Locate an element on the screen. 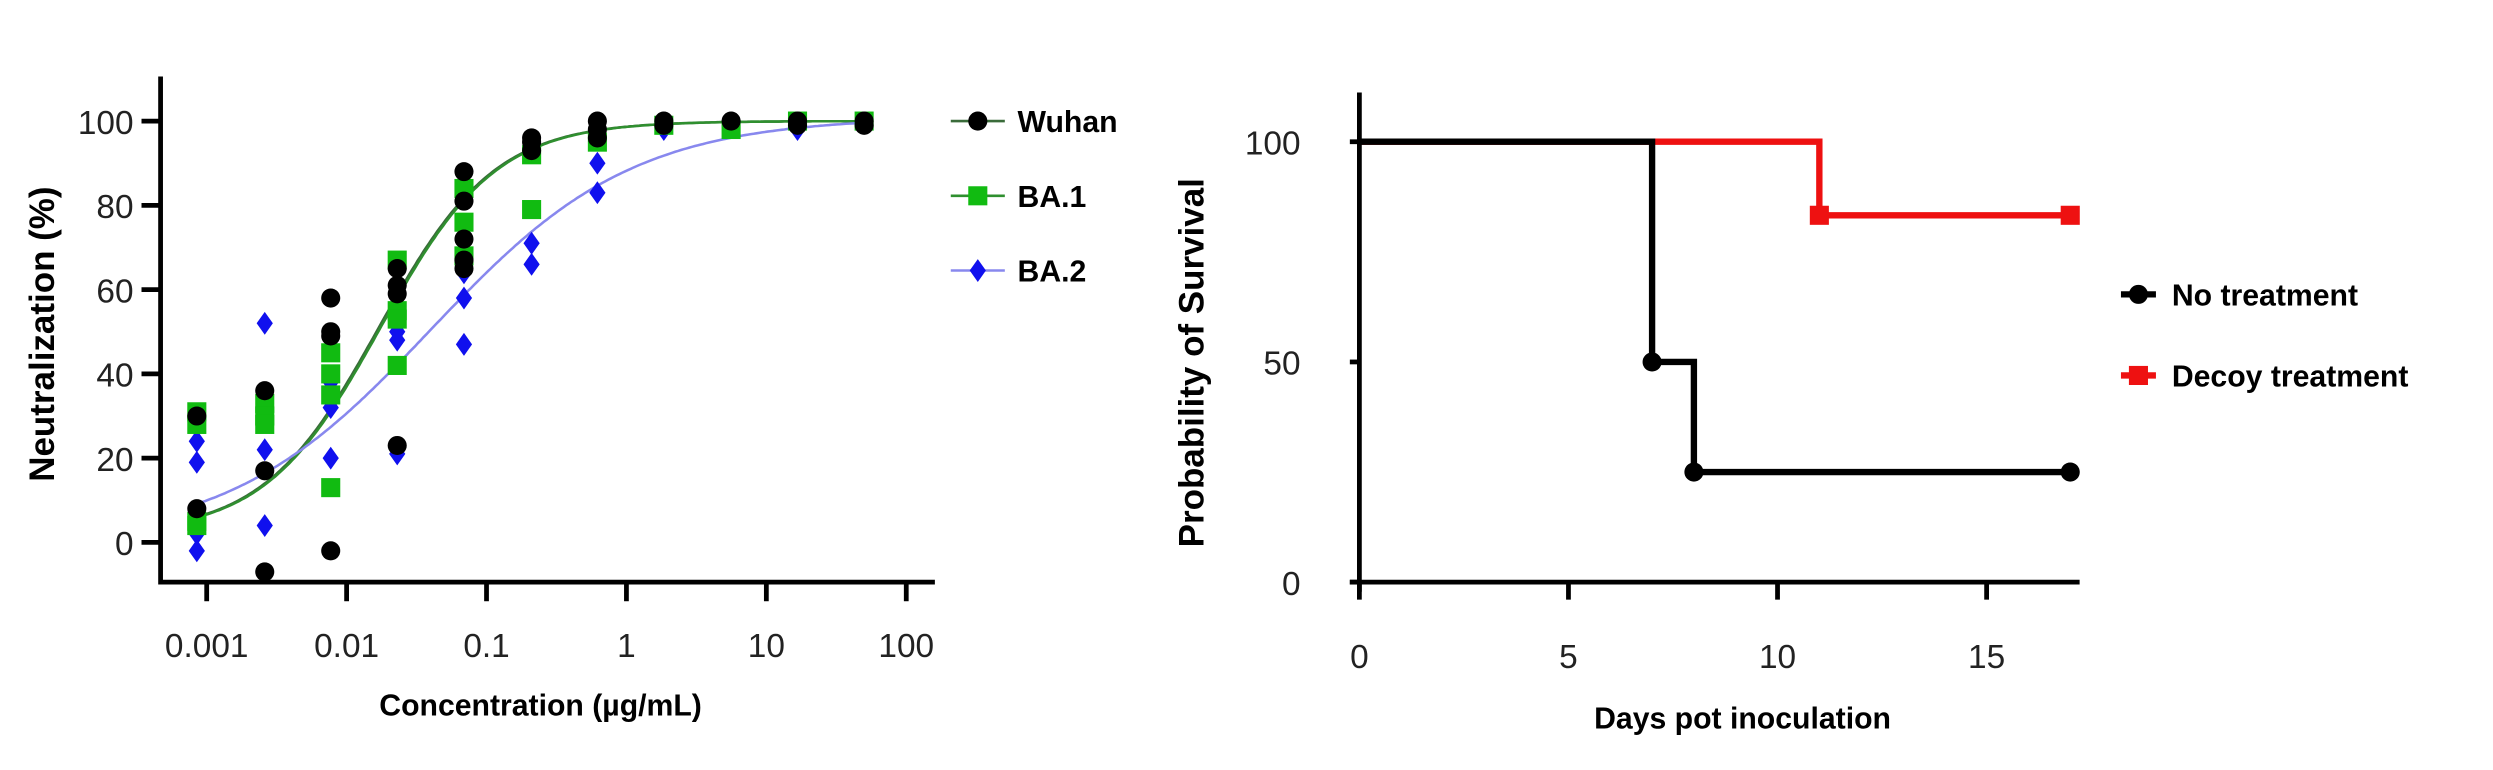 The height and width of the screenshot is (770, 2493). x-axis-title: Concentration (µg/mL) is located at coordinates (540, 706).